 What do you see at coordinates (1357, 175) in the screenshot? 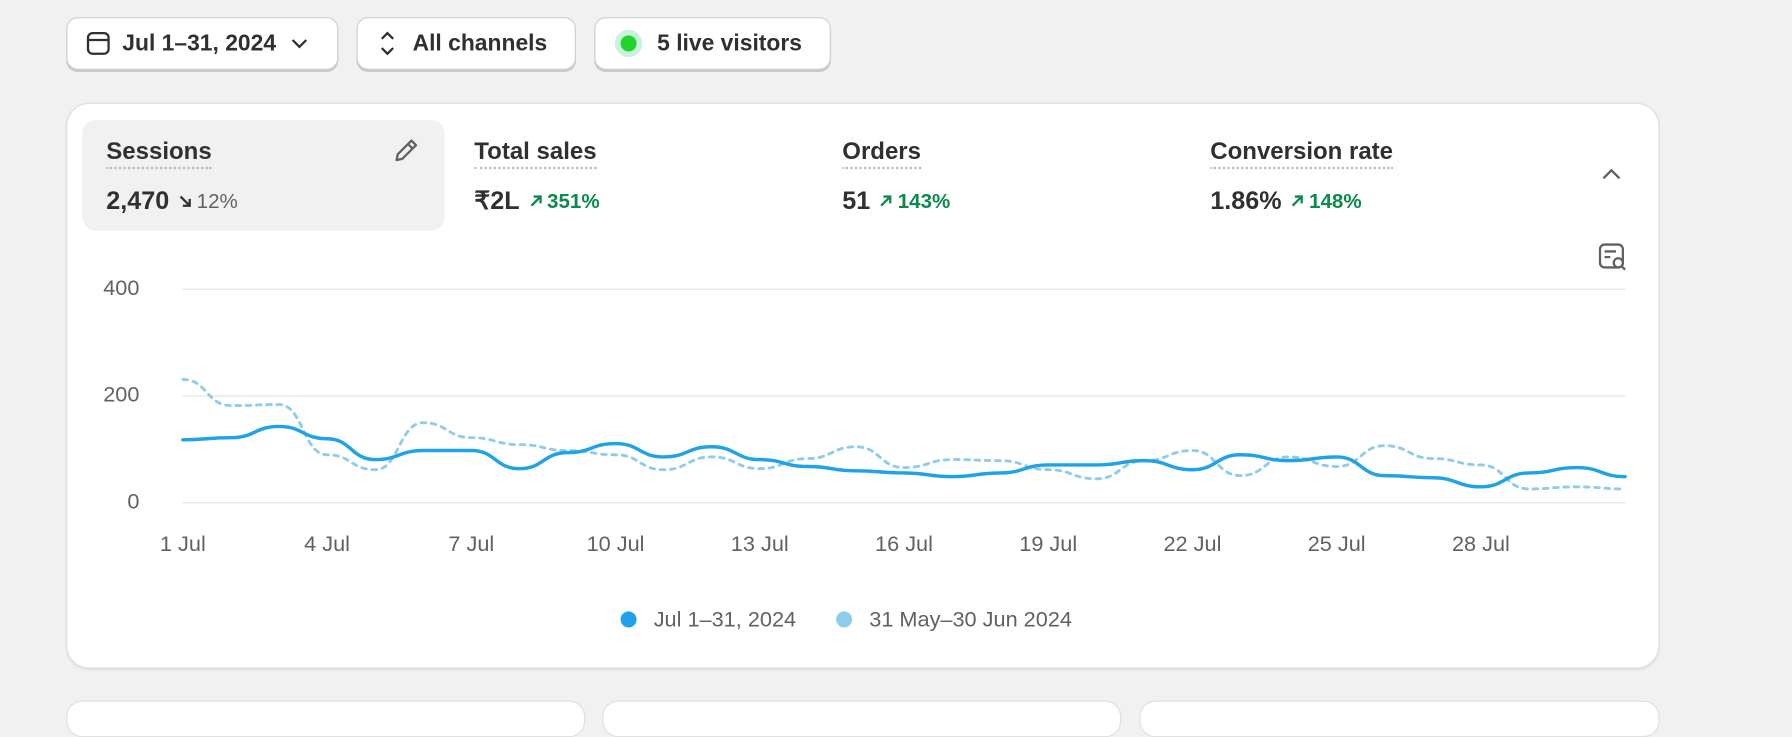
I see `metric-tab: Conversion rate 1.86% 148%` at bounding box center [1357, 175].